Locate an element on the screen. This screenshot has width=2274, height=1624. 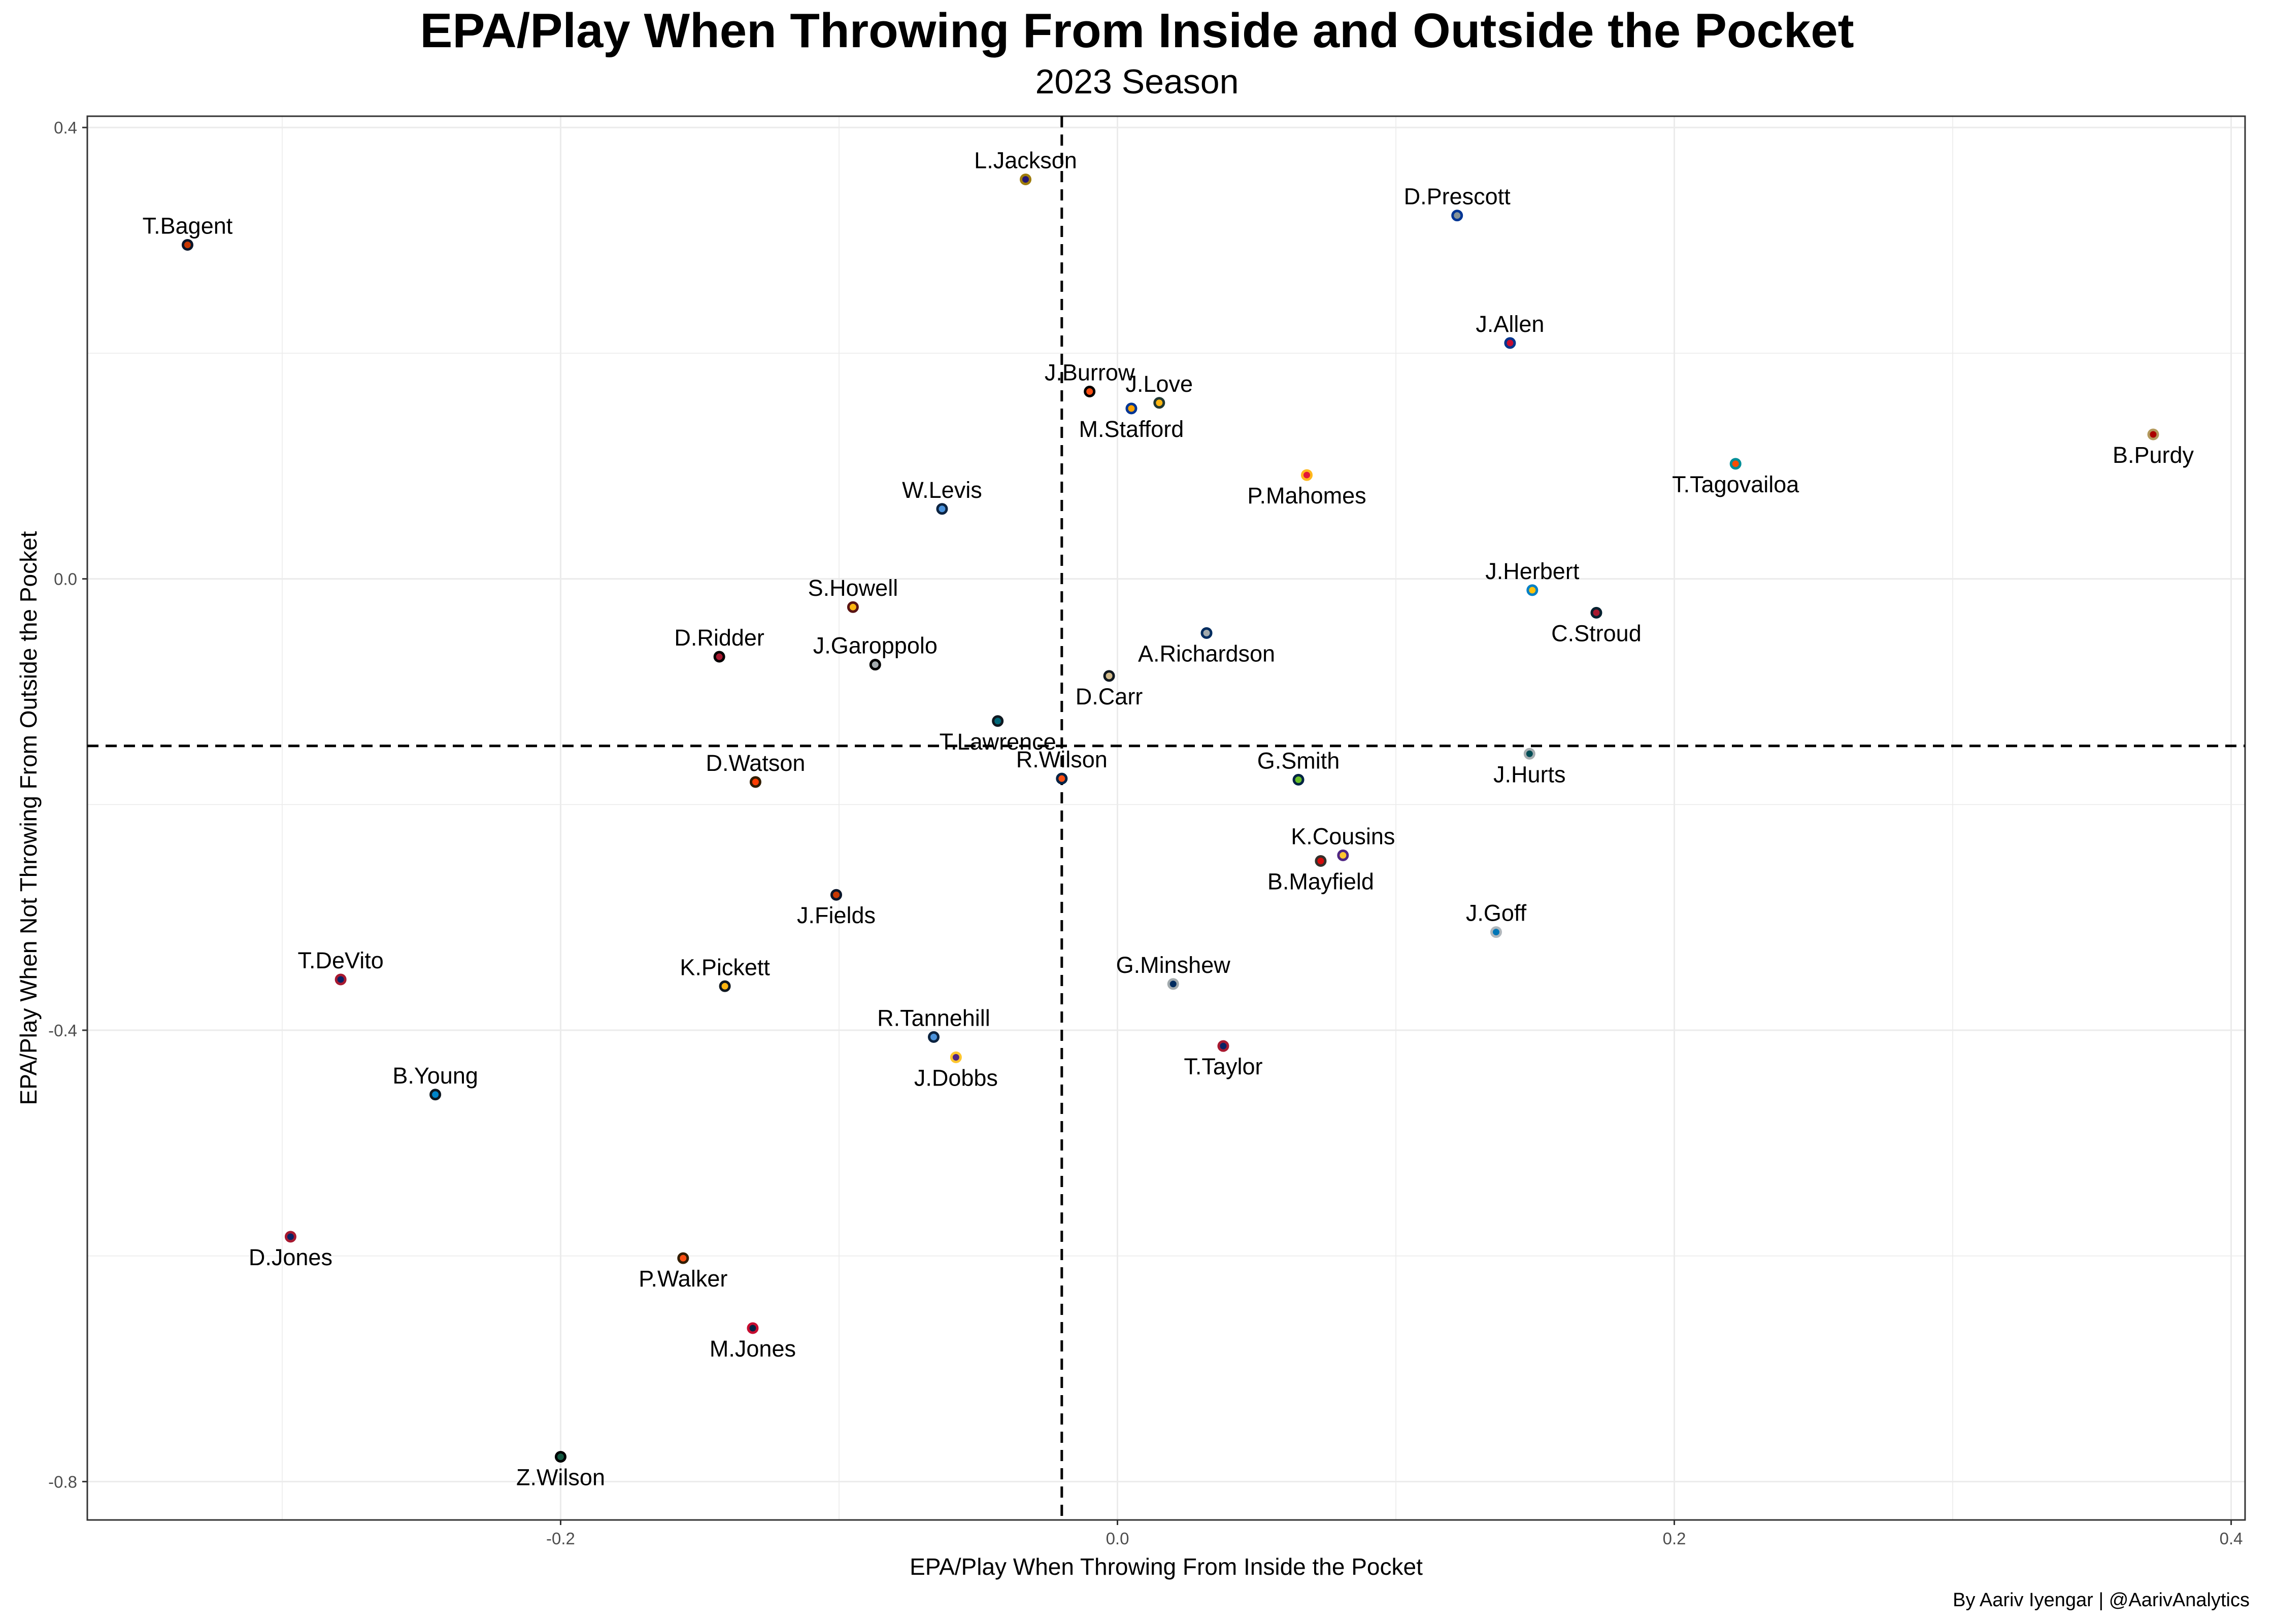
point-label: S.Howell is located at coordinates (853, 588).